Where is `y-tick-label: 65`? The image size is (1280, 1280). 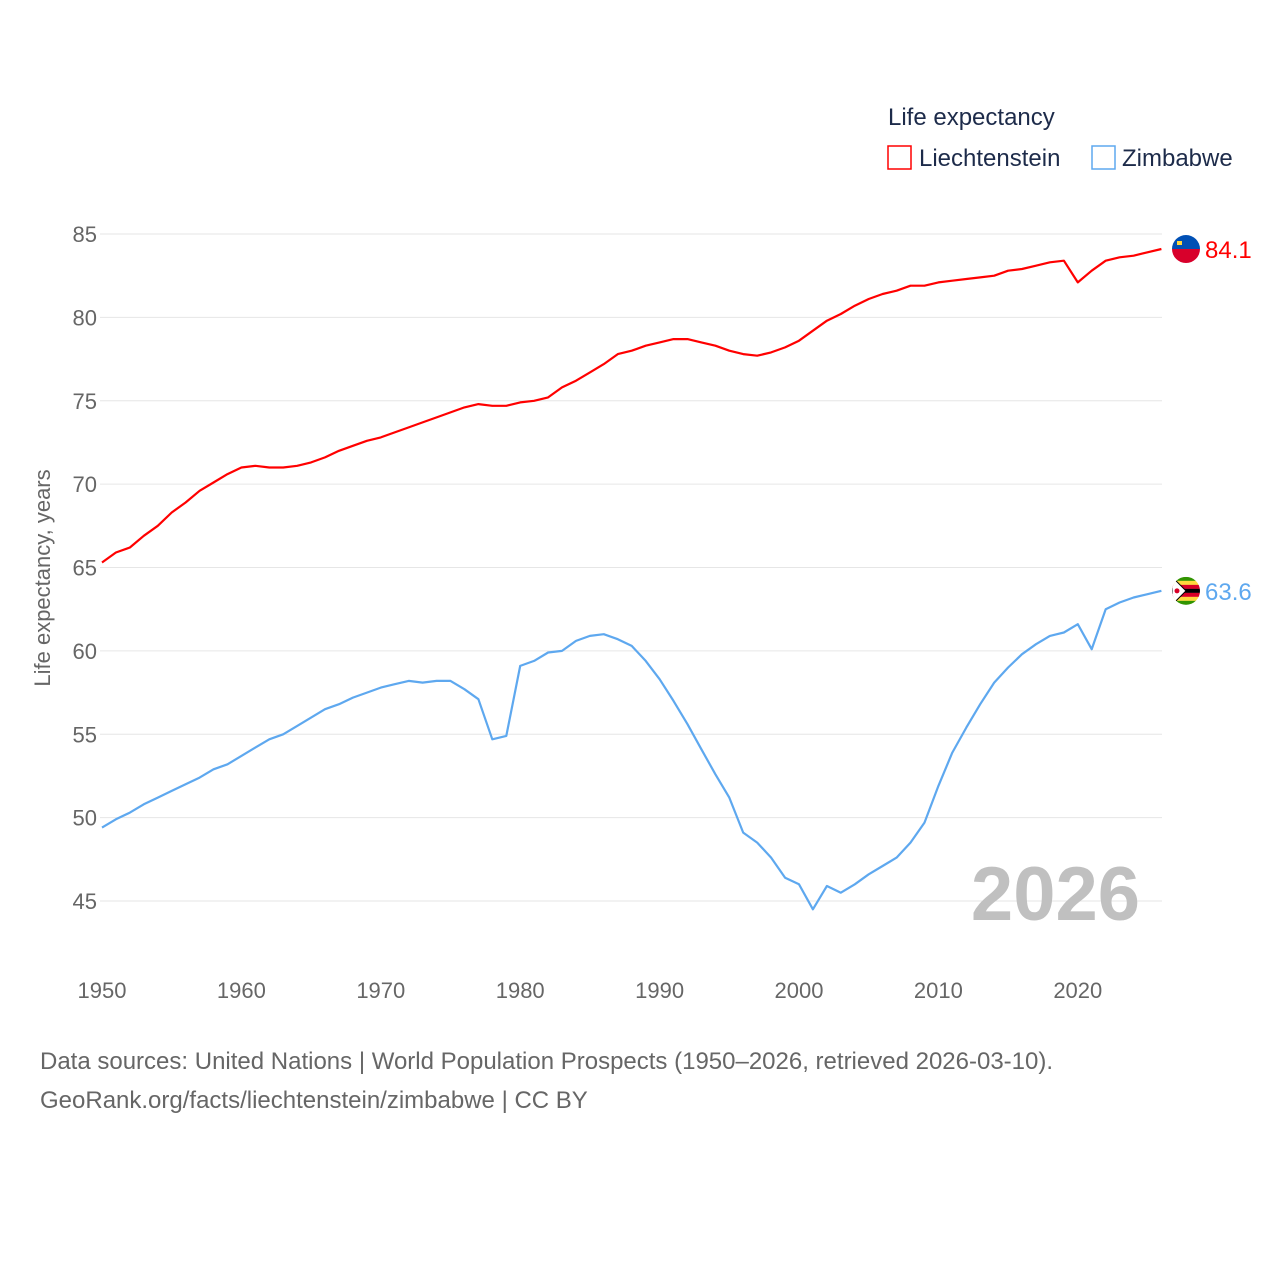 y-tick-label: 65 is located at coordinates (85, 568).